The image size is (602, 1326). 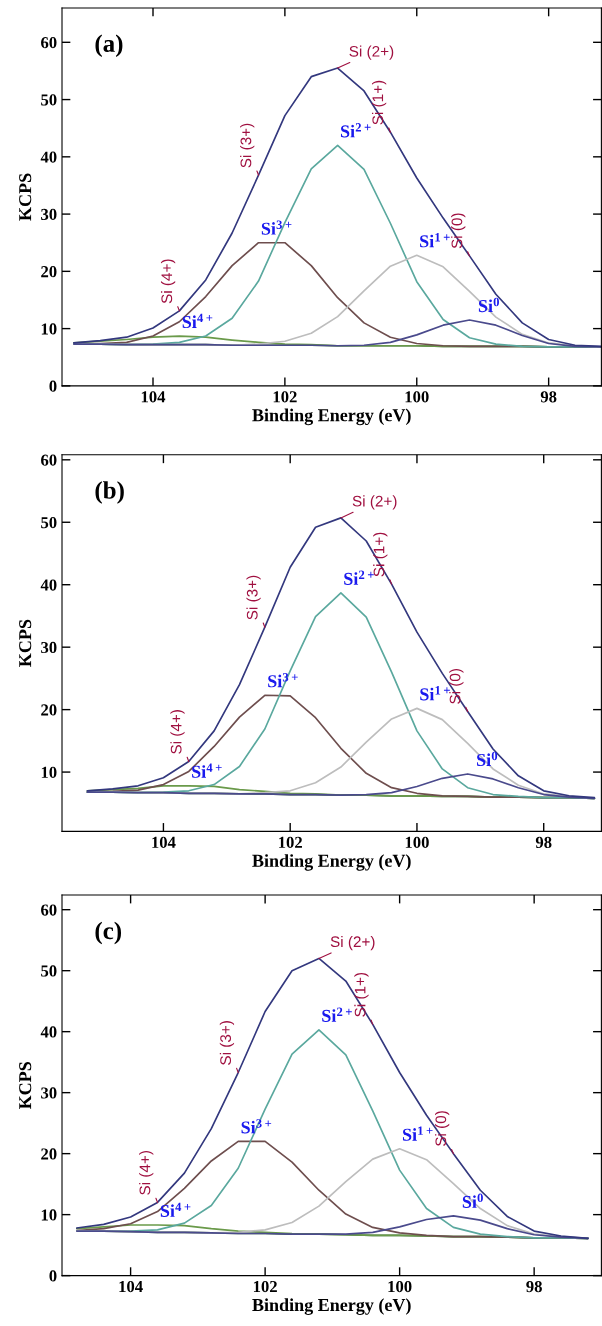 What do you see at coordinates (109, 492) in the screenshot?
I see `annotation: (b)` at bounding box center [109, 492].